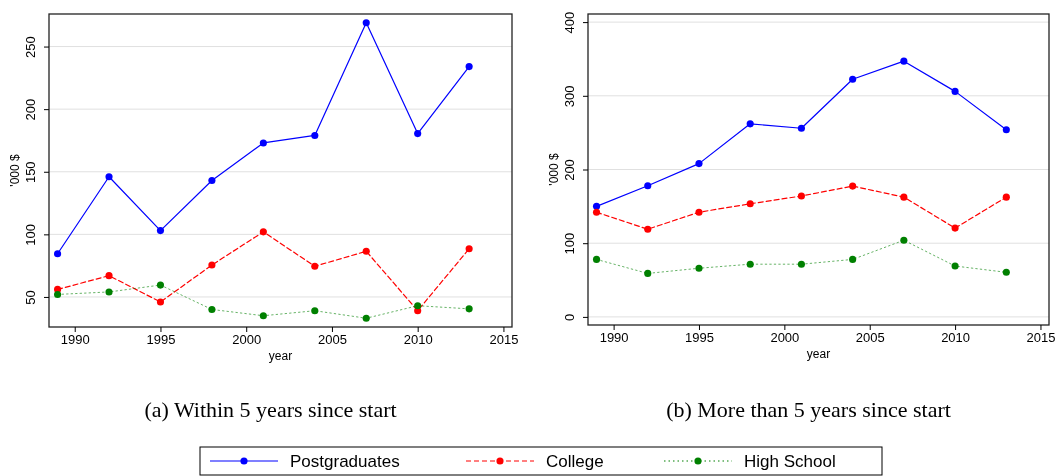 Image resolution: width=1057 pixels, height=476 pixels. What do you see at coordinates (569, 317) in the screenshot?
I see `y-tick-label: 0` at bounding box center [569, 317].